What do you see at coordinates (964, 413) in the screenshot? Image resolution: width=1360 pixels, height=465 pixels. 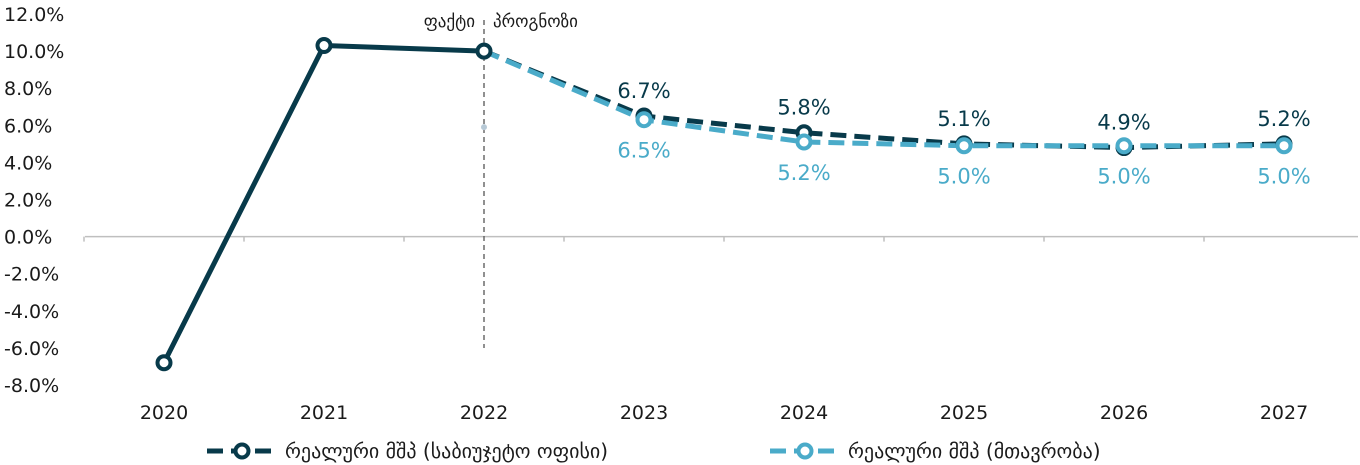 I see `x-tick-label: 2025` at bounding box center [964, 413].